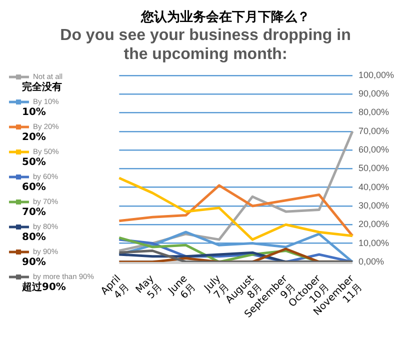 The image size is (411, 346). What do you see at coordinates (373, 205) in the screenshot?
I see `y-tick-label: 30,00%` at bounding box center [373, 205].